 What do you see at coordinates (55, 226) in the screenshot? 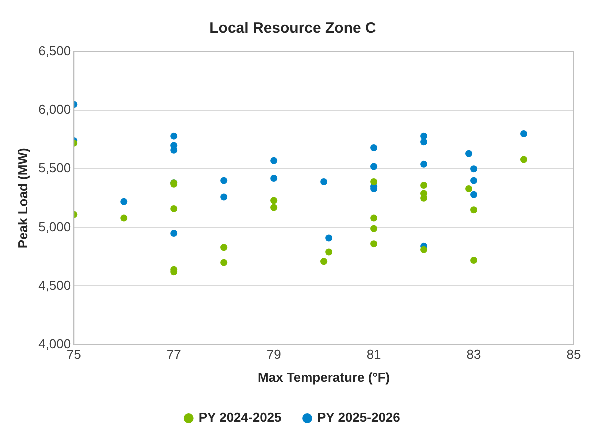
I see `y-tick-label: 5,000` at bounding box center [55, 226].